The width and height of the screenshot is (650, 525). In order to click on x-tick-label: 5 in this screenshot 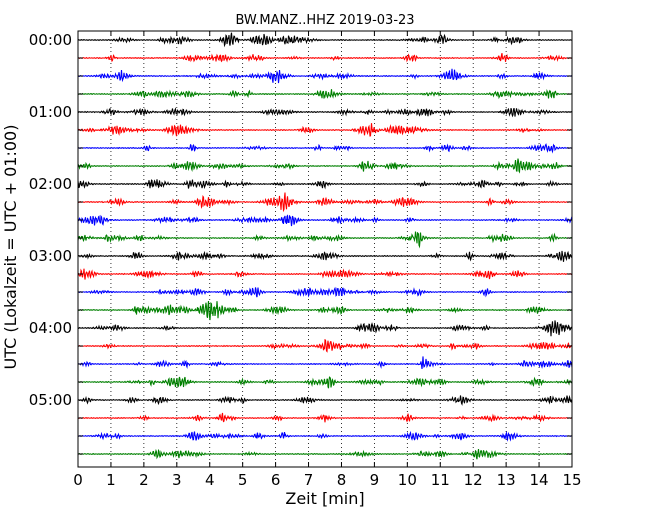, I will do `click(243, 480)`.